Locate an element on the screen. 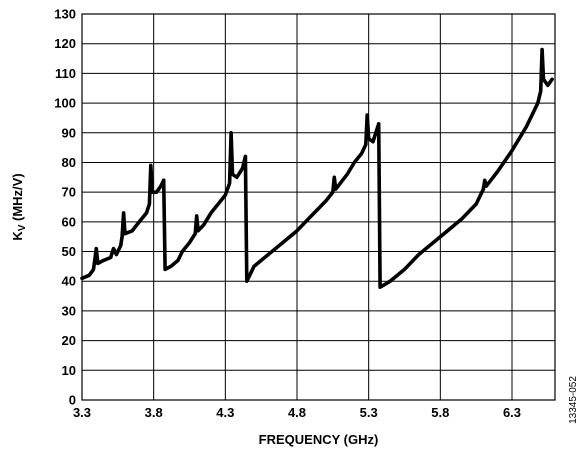 The height and width of the screenshot is (451, 585). y-axis-label: KV (MHz/V) is located at coordinates (19, 206).